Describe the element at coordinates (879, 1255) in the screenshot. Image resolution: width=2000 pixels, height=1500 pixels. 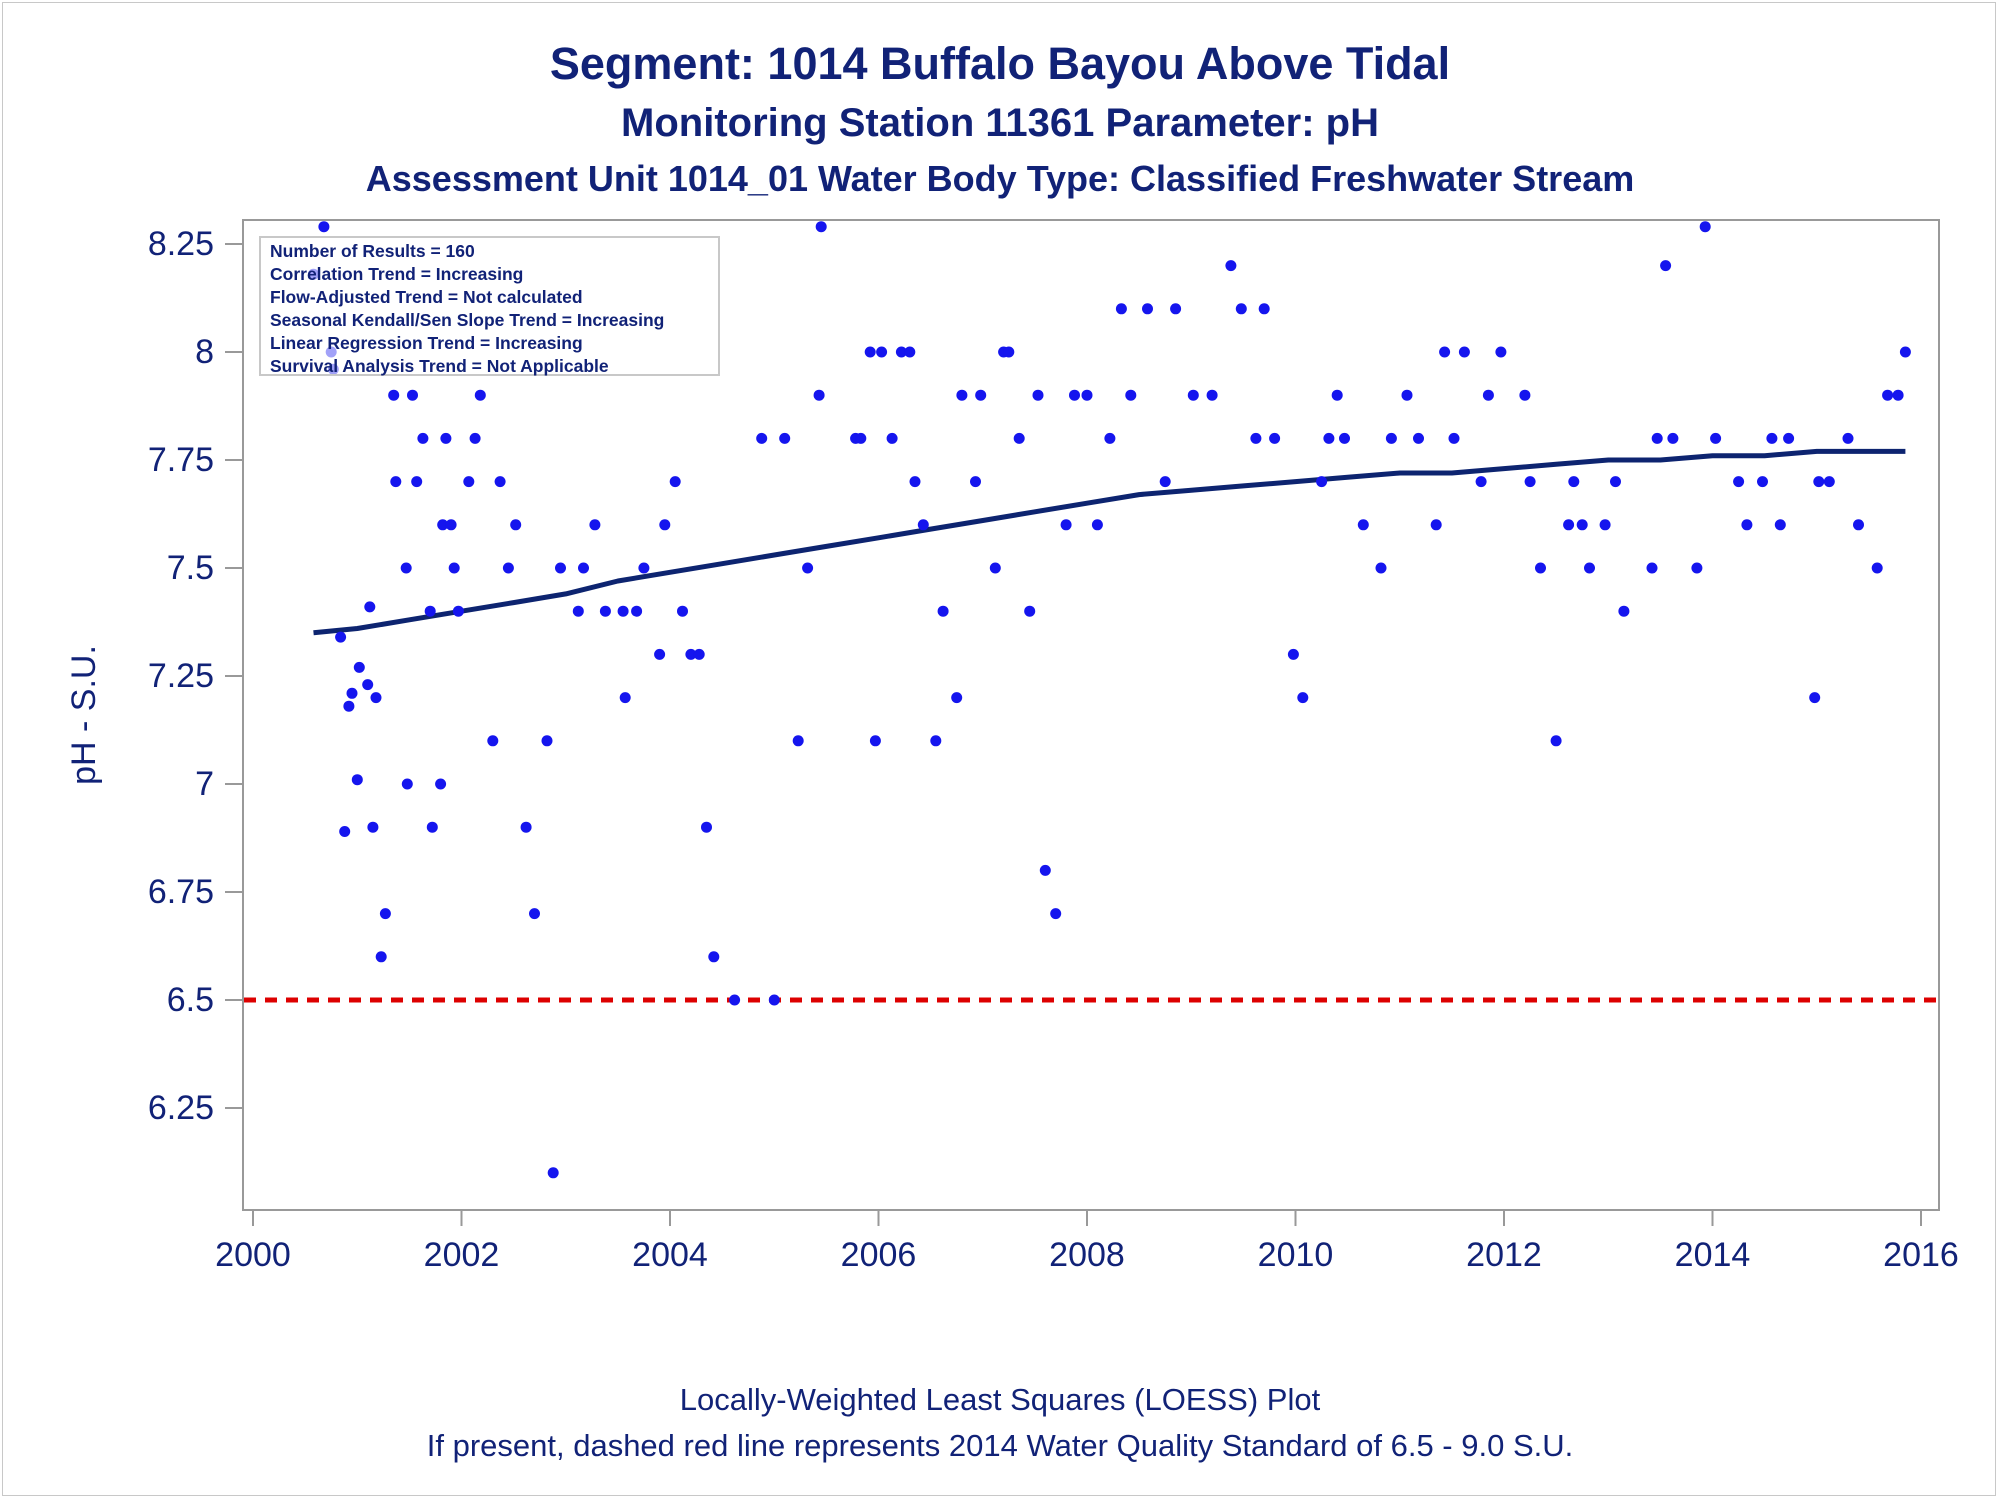
I see `x-tick-label: 2006` at that location.